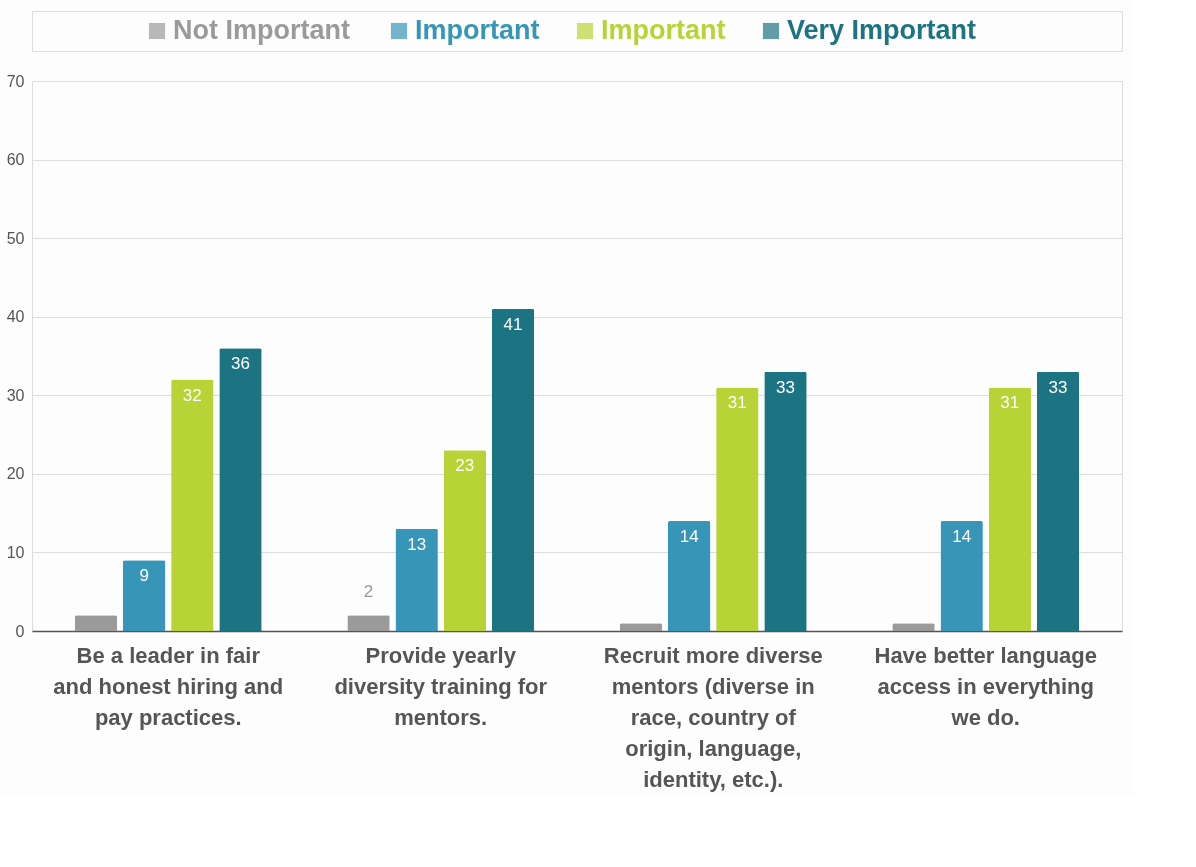 The height and width of the screenshot is (867, 1196). Describe the element at coordinates (15, 552) in the screenshot. I see `y-tick-label: 10` at that location.